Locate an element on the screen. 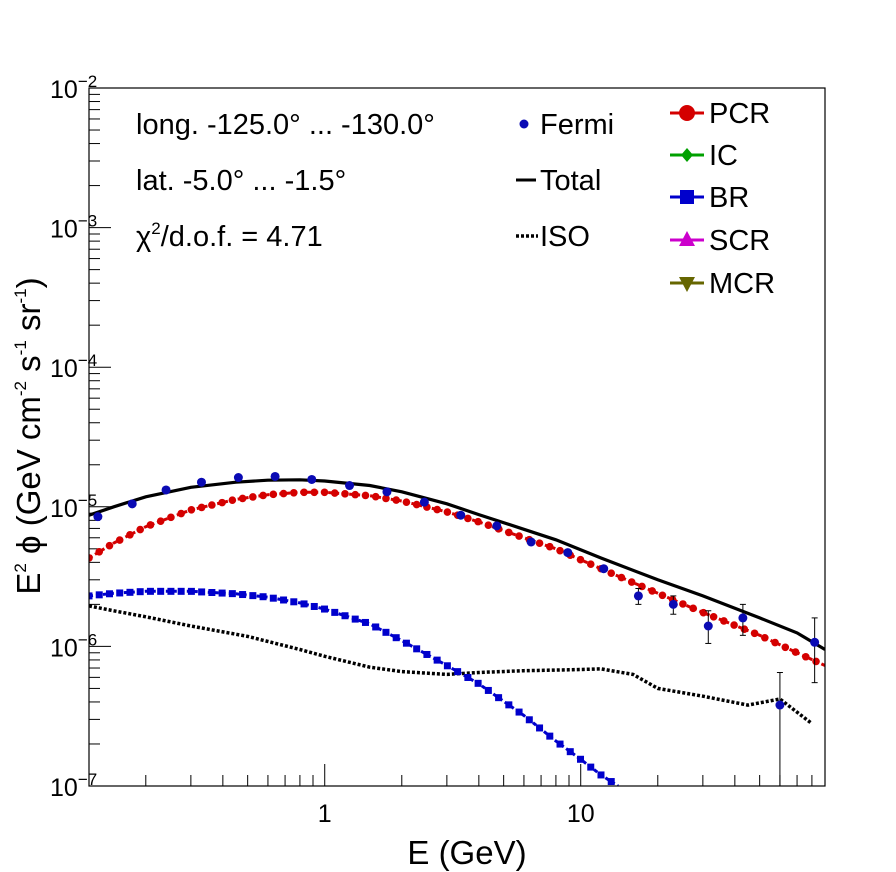 This screenshot has width=896, height=872. legend-label-mcr: MCR is located at coordinates (742, 284).